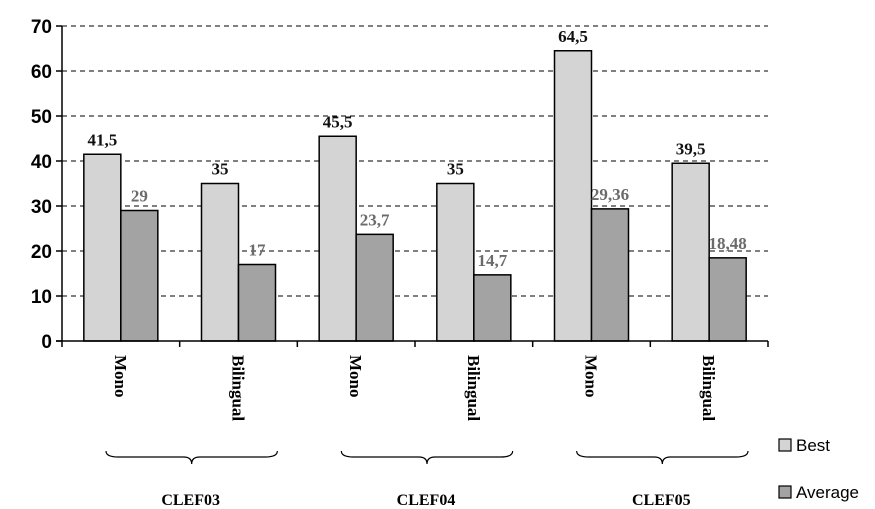  I want to click on data-label-average: 18,48, so click(728, 243).